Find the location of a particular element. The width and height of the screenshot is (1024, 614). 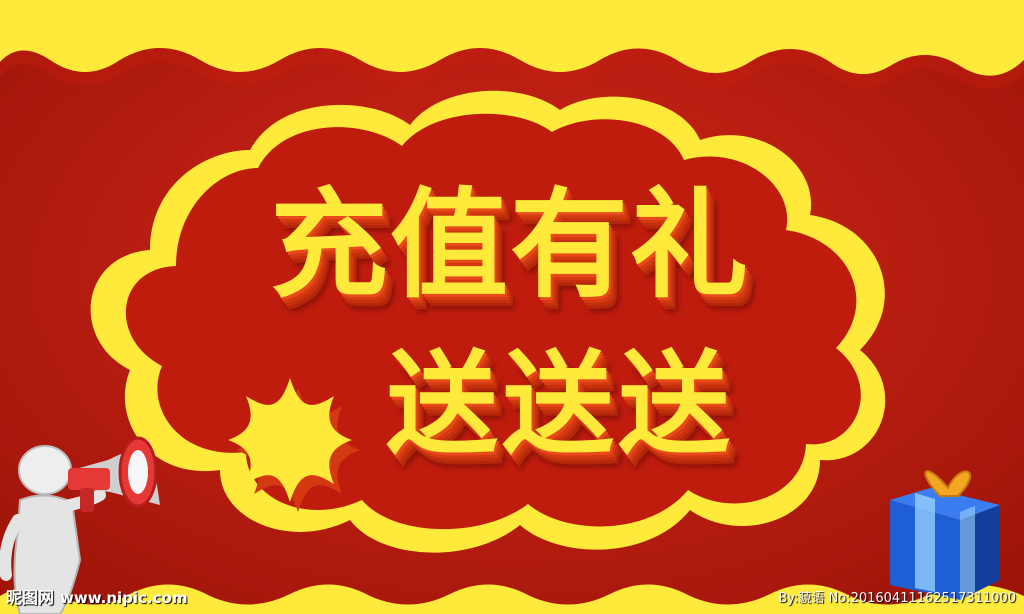

watermark-logo: 昵图网 is located at coordinates (30, 597).